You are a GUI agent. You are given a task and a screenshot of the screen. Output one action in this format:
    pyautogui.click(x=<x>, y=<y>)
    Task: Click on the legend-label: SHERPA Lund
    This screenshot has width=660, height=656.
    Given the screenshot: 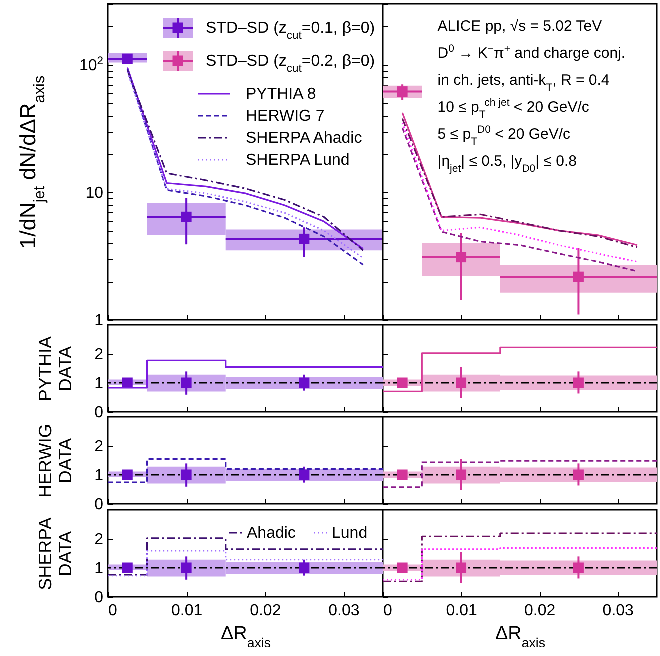 What is the action you would take?
    pyautogui.click(x=298, y=160)
    